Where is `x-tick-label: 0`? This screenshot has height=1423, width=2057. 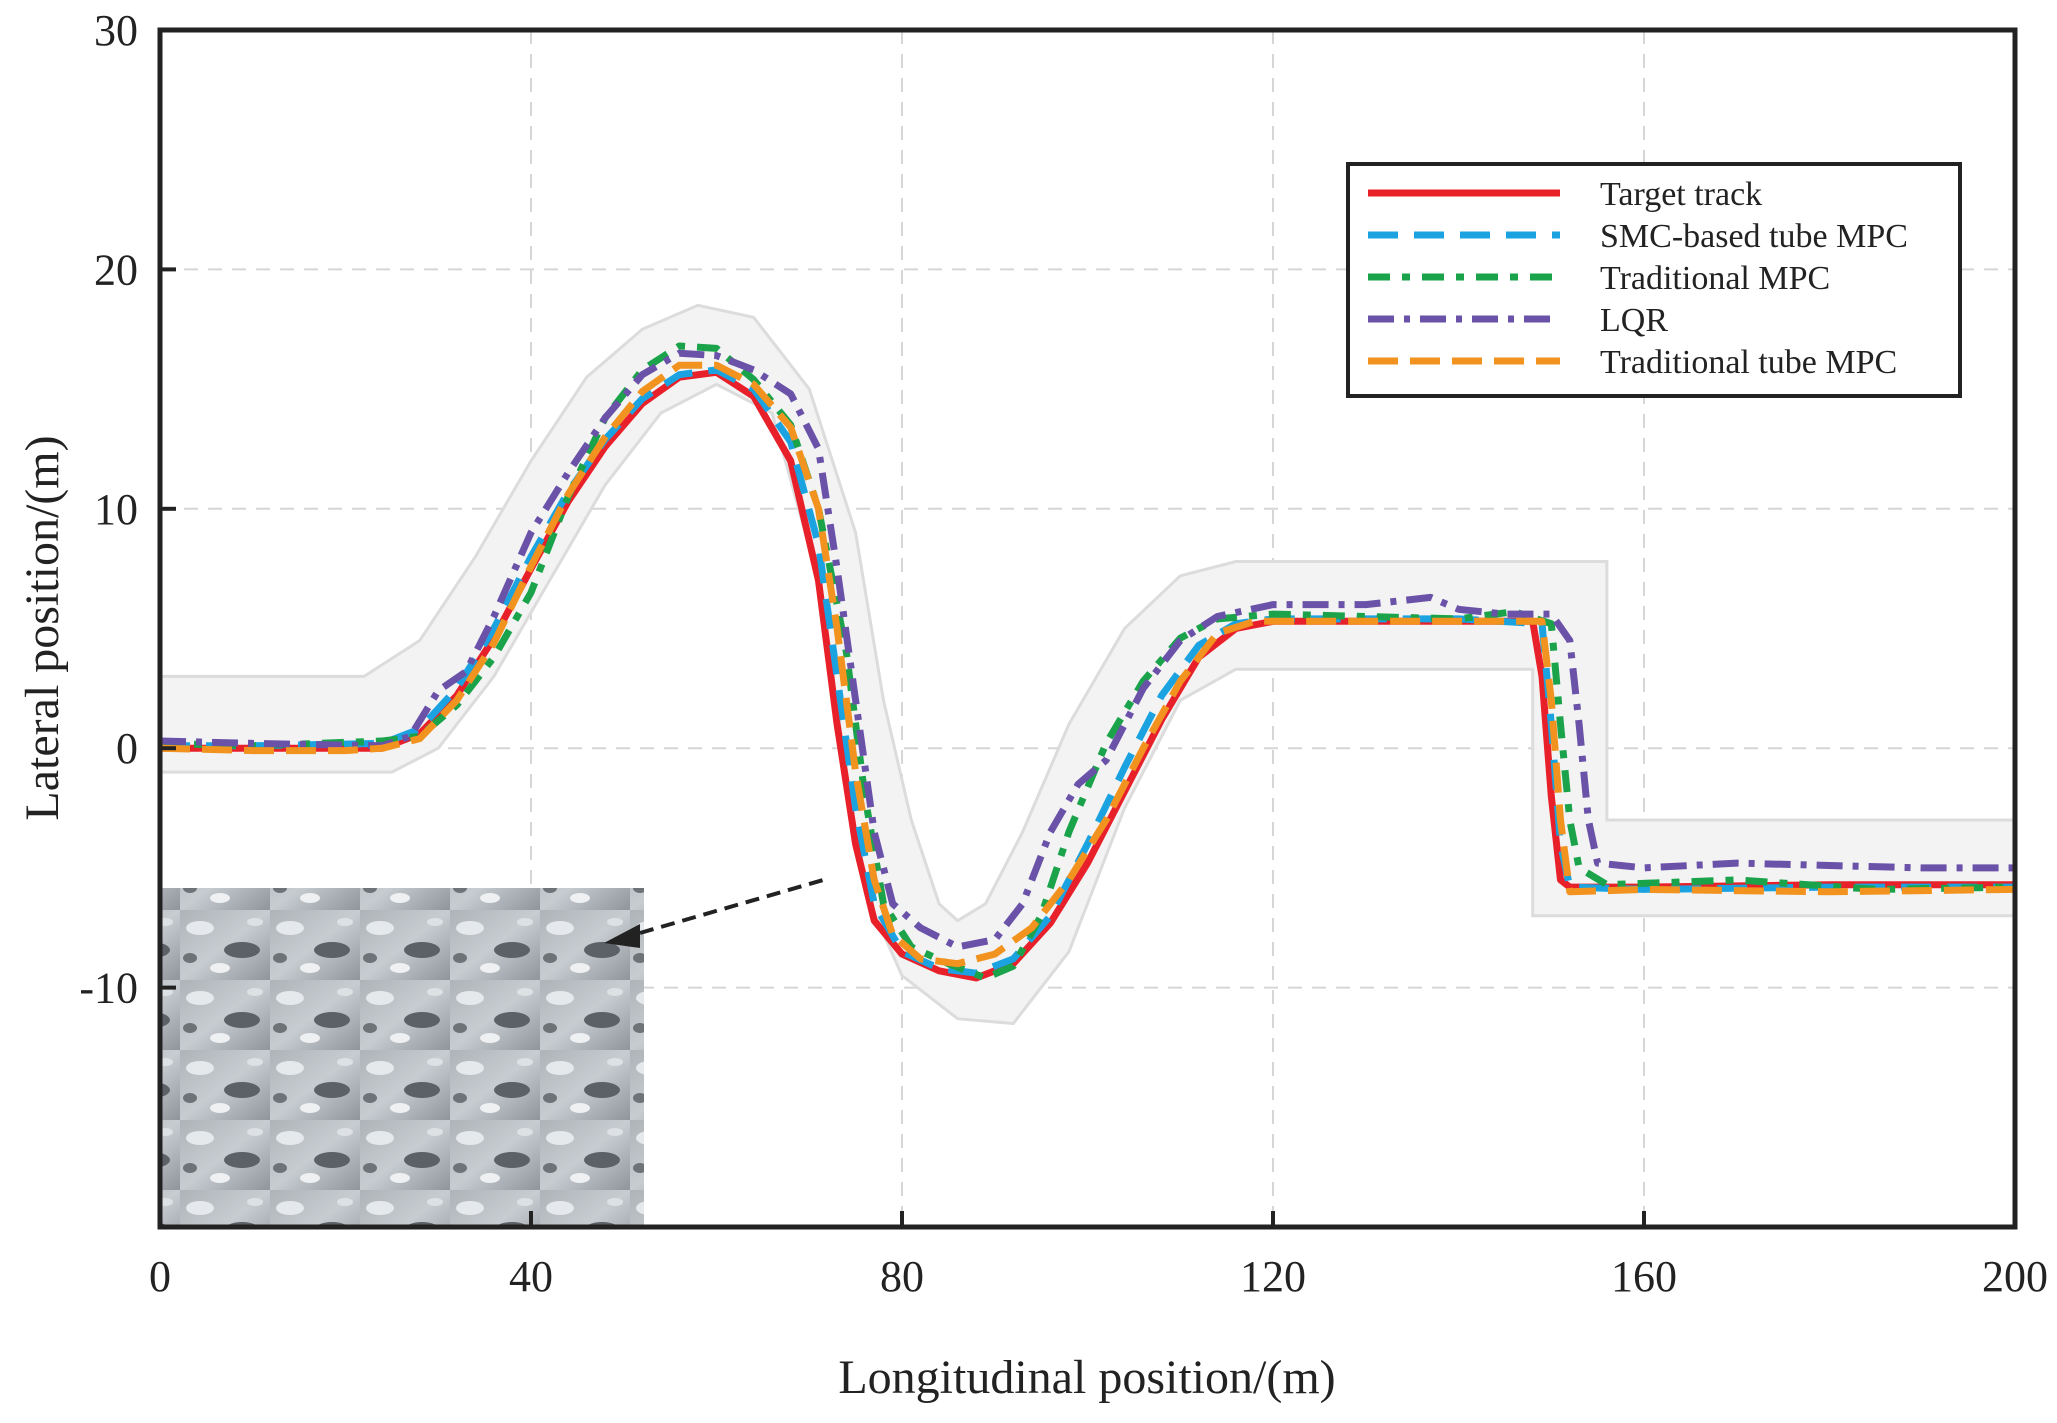
x-tick-label: 0 is located at coordinates (160, 1276).